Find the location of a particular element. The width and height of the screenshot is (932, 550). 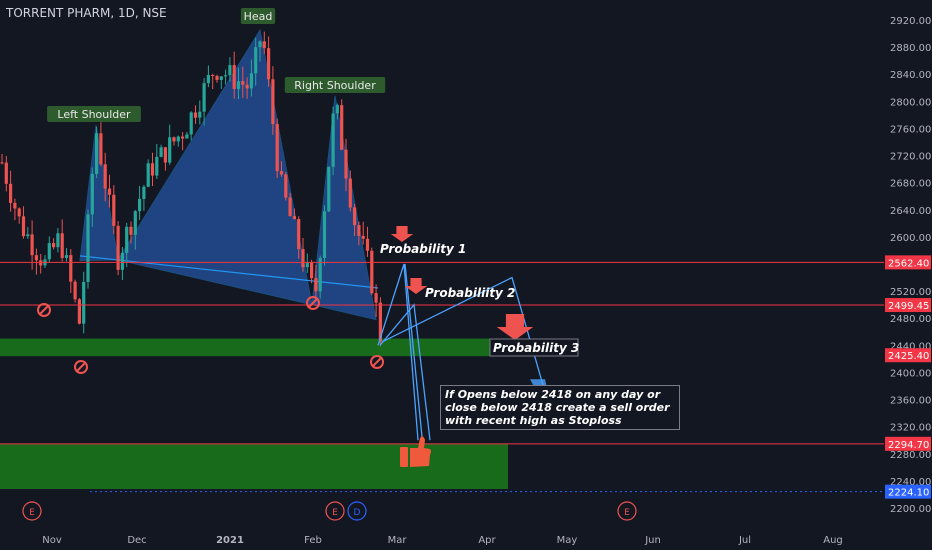

y-tick-label: 2840.00 is located at coordinates (910, 75).